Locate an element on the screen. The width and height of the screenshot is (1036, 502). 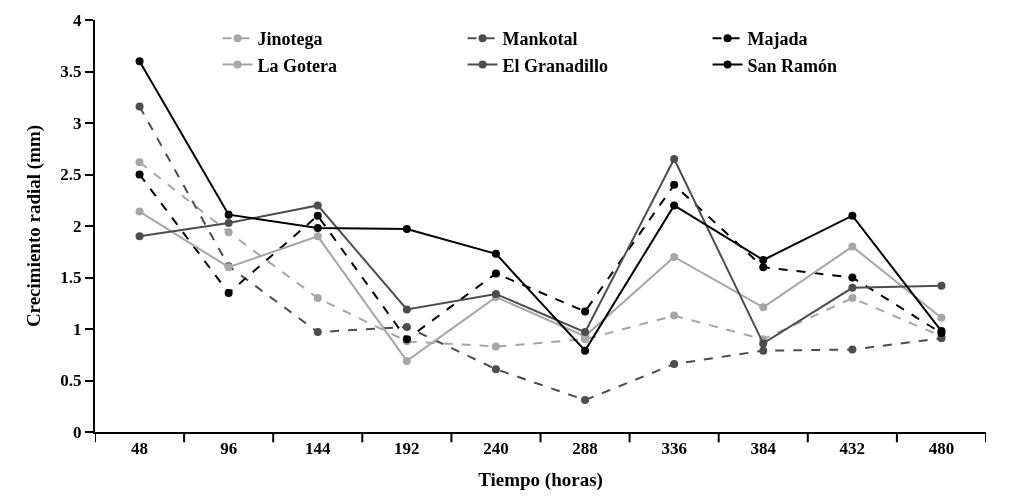
y-tick-label: 1 is located at coordinates (77, 329).